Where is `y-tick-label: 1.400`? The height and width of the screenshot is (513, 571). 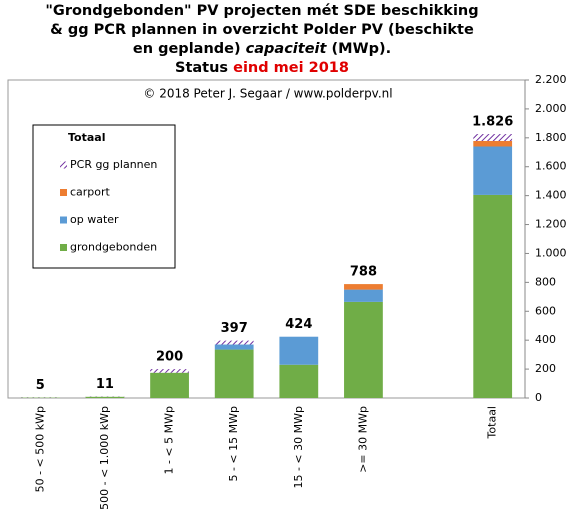 y-tick-label: 1.400 is located at coordinates (551, 195).